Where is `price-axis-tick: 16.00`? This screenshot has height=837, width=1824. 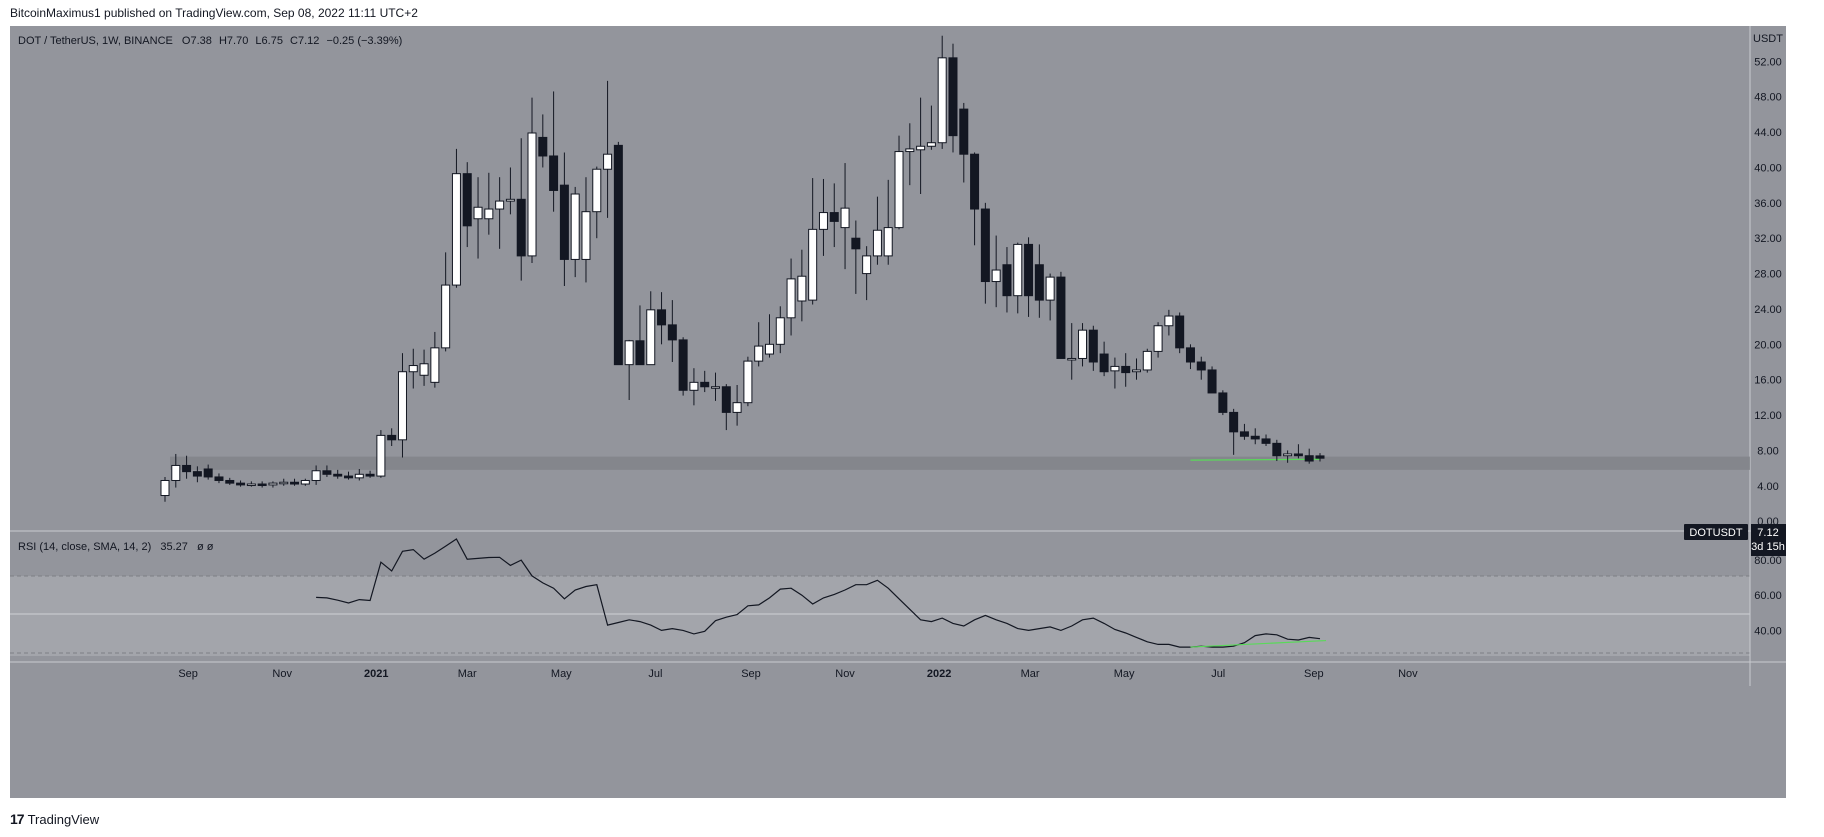
price-axis-tick: 16.00 is located at coordinates (1768, 381).